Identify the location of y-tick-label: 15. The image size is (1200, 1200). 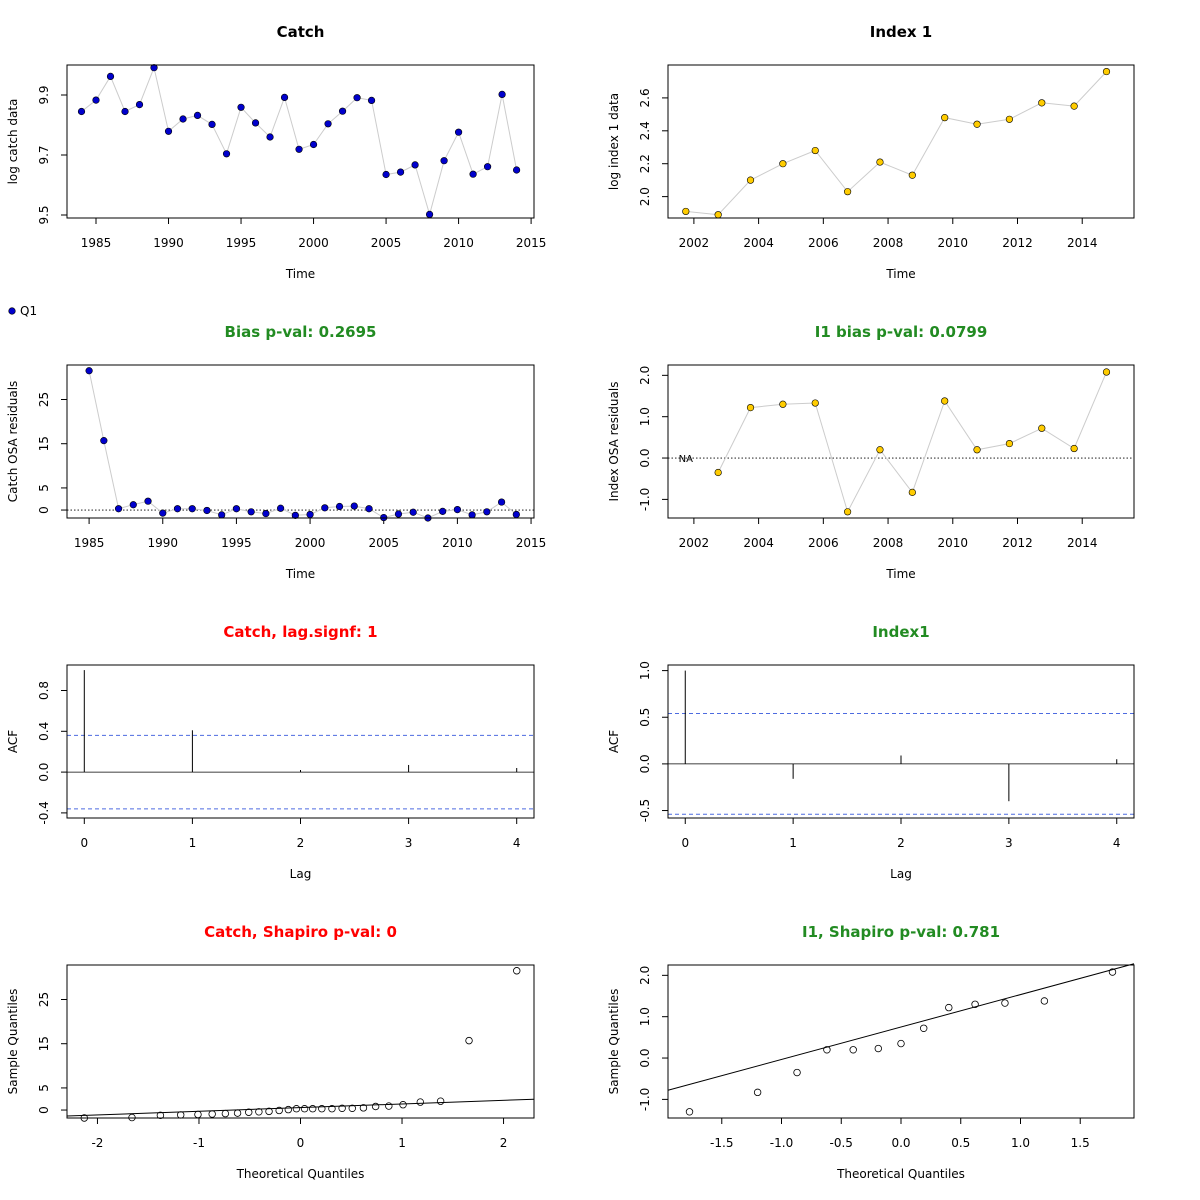
(44, 1043).